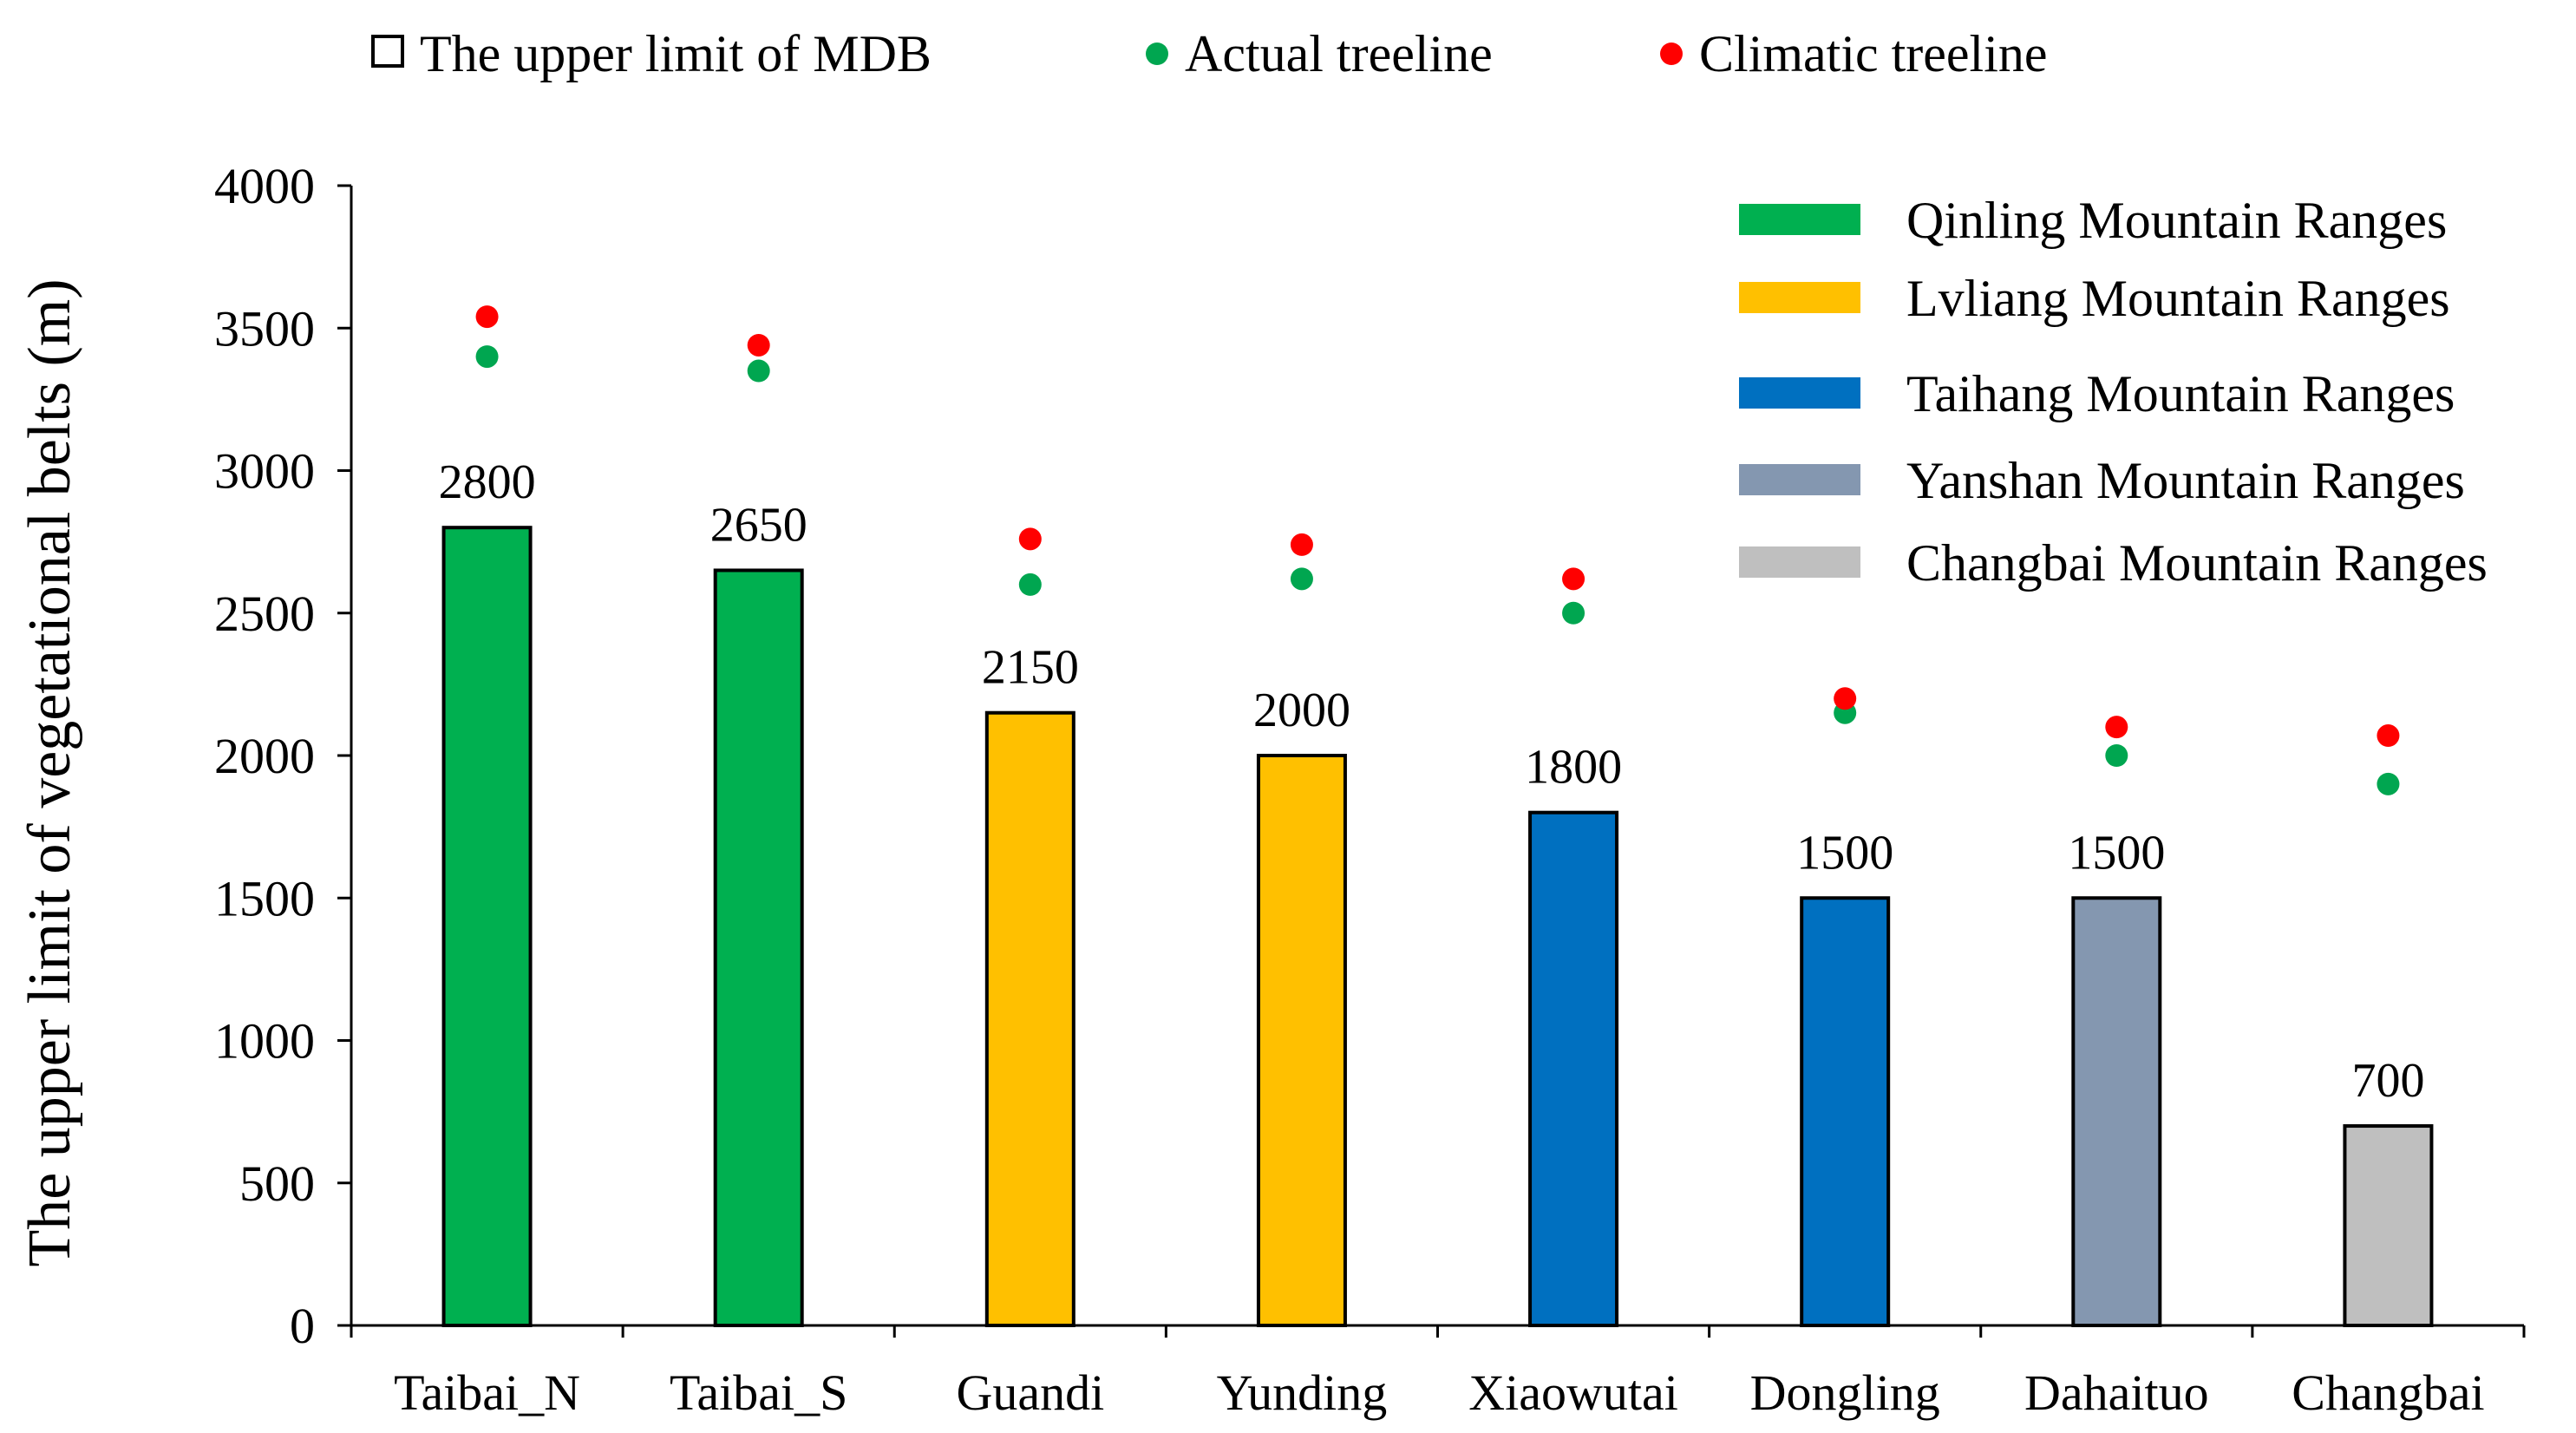 The height and width of the screenshot is (1433, 2576). What do you see at coordinates (758, 1392) in the screenshot?
I see `x-category-label: Taibai_S` at bounding box center [758, 1392].